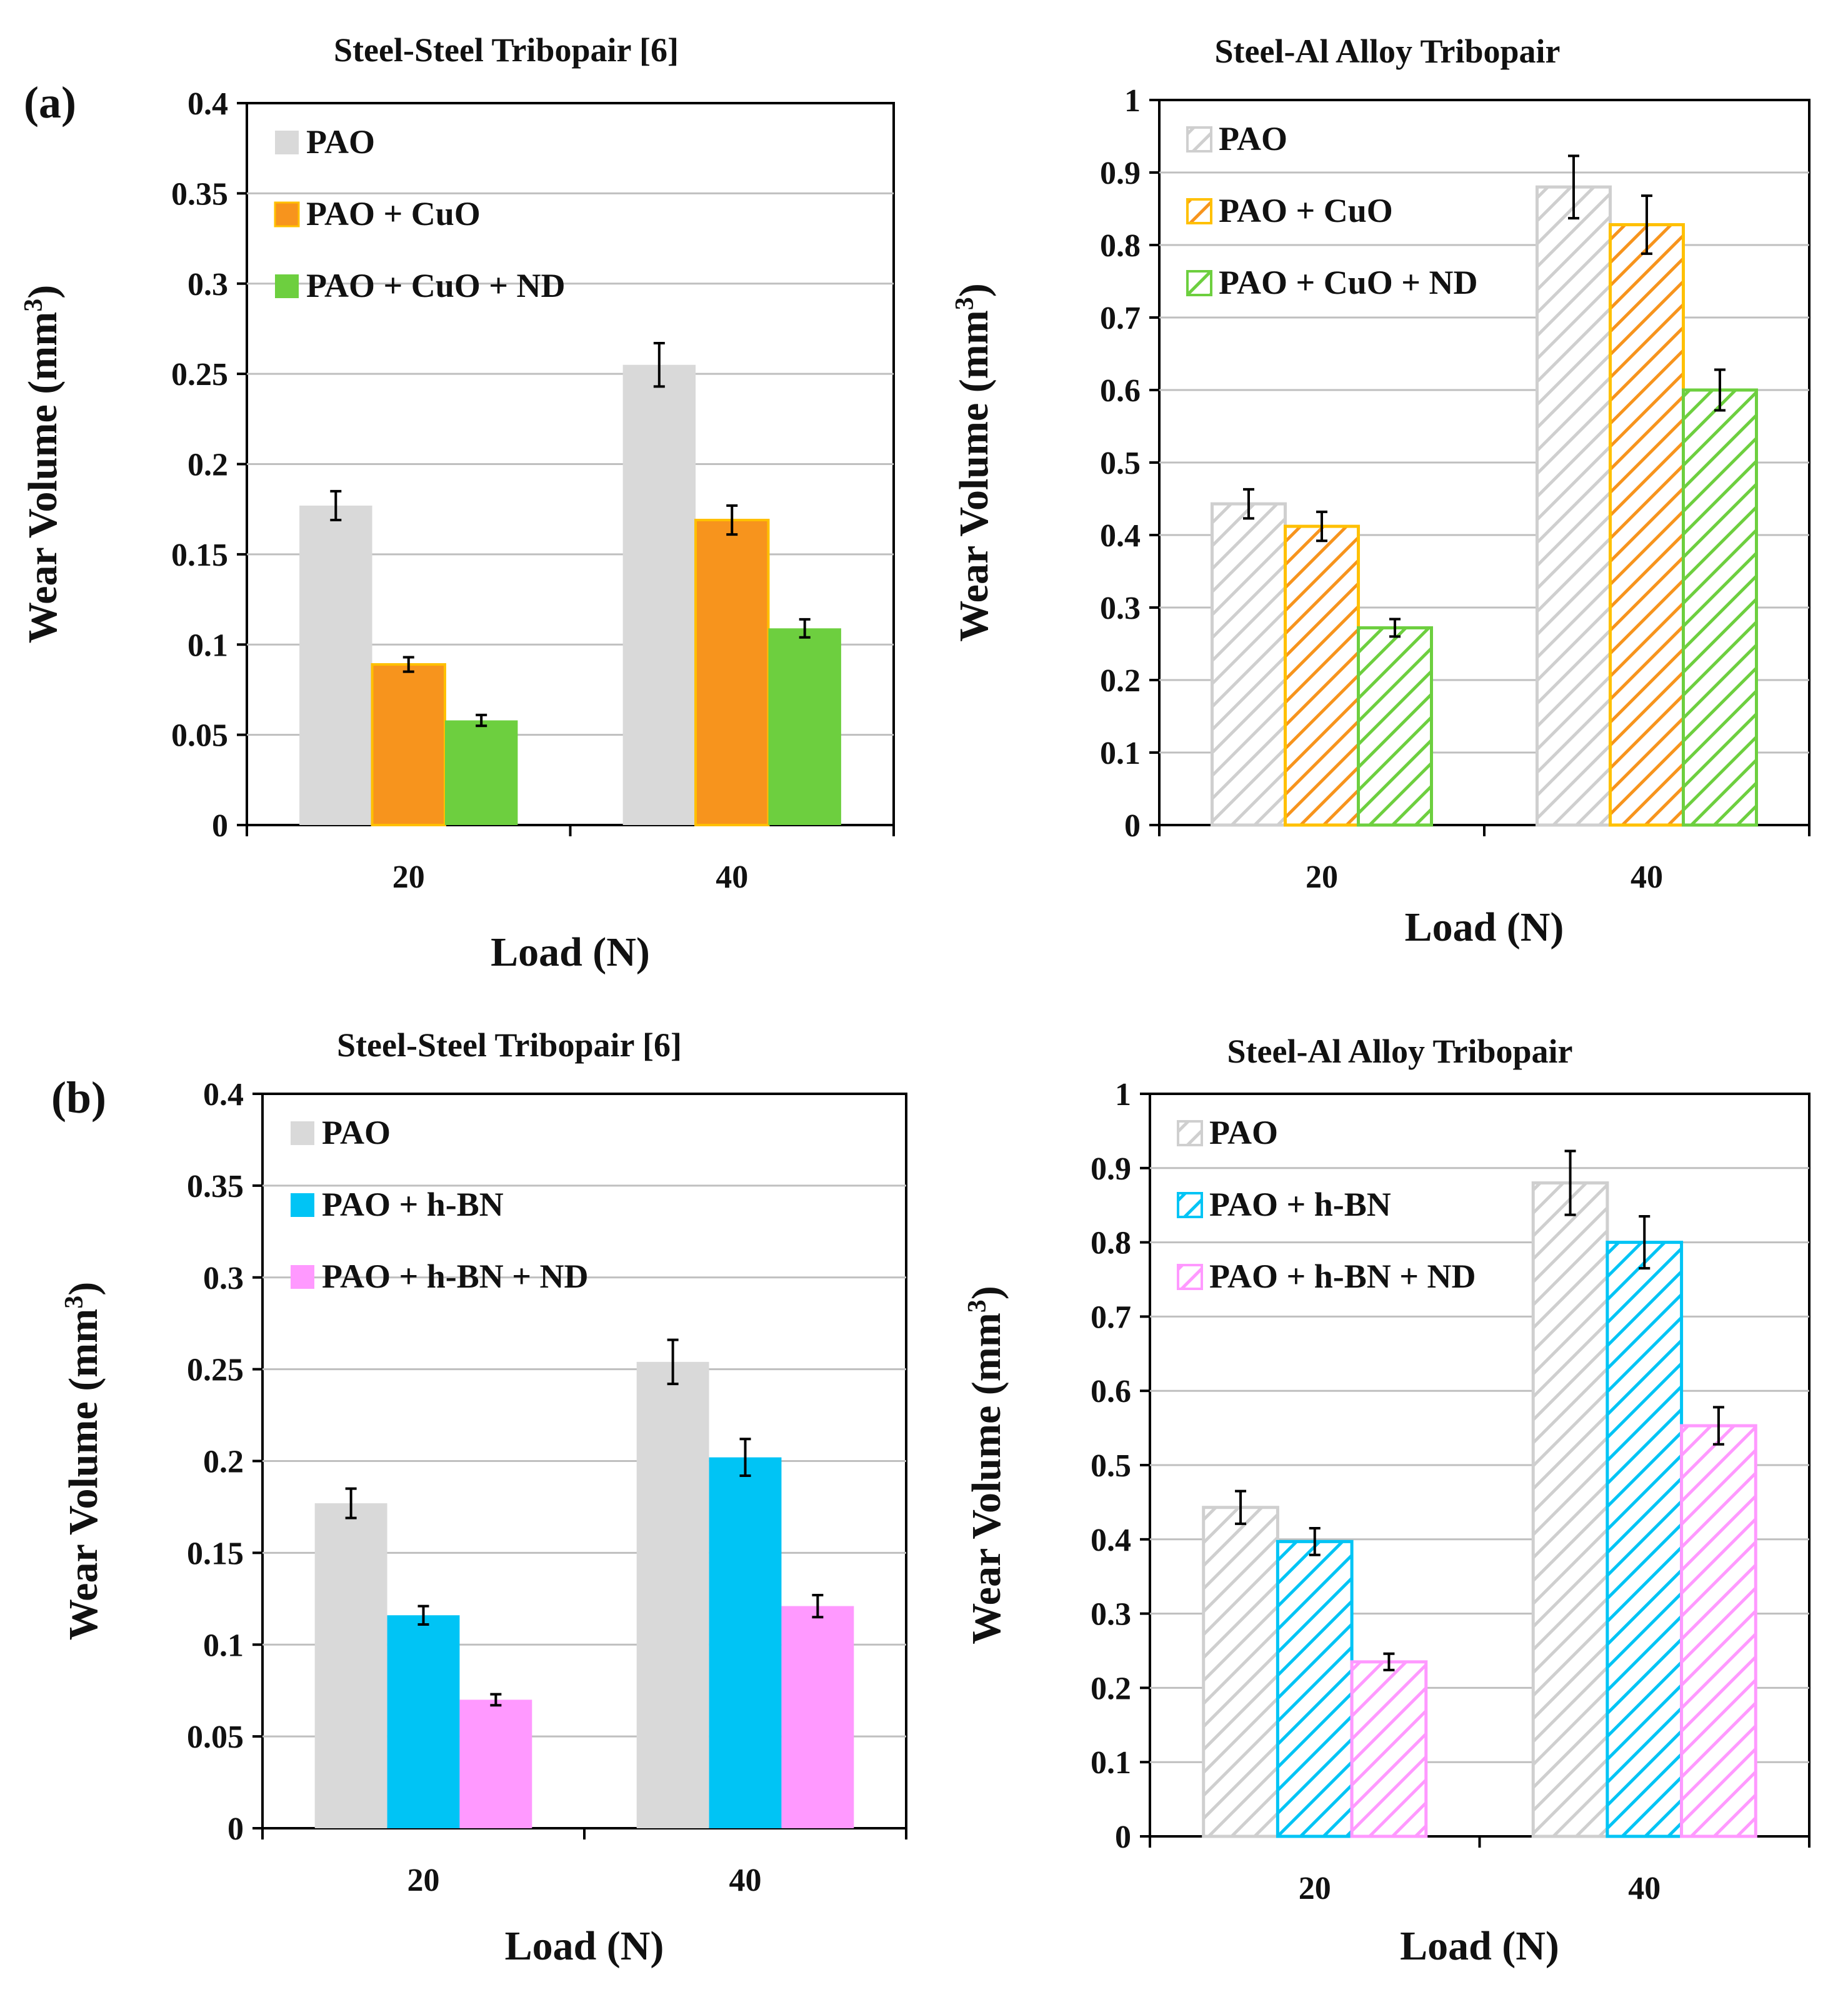 This screenshot has width=1848, height=2007. What do you see at coordinates (78, 1098) in the screenshot?
I see `panel-label-b: (b)` at bounding box center [78, 1098].